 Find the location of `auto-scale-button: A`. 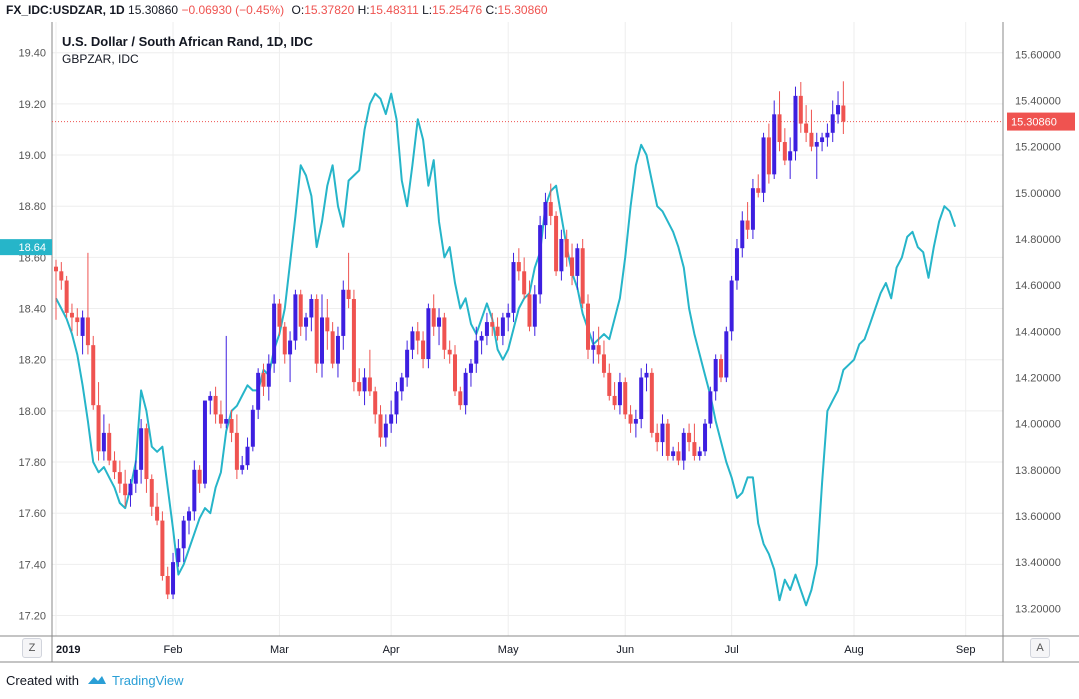

auto-scale-button: A is located at coordinates (1040, 648).